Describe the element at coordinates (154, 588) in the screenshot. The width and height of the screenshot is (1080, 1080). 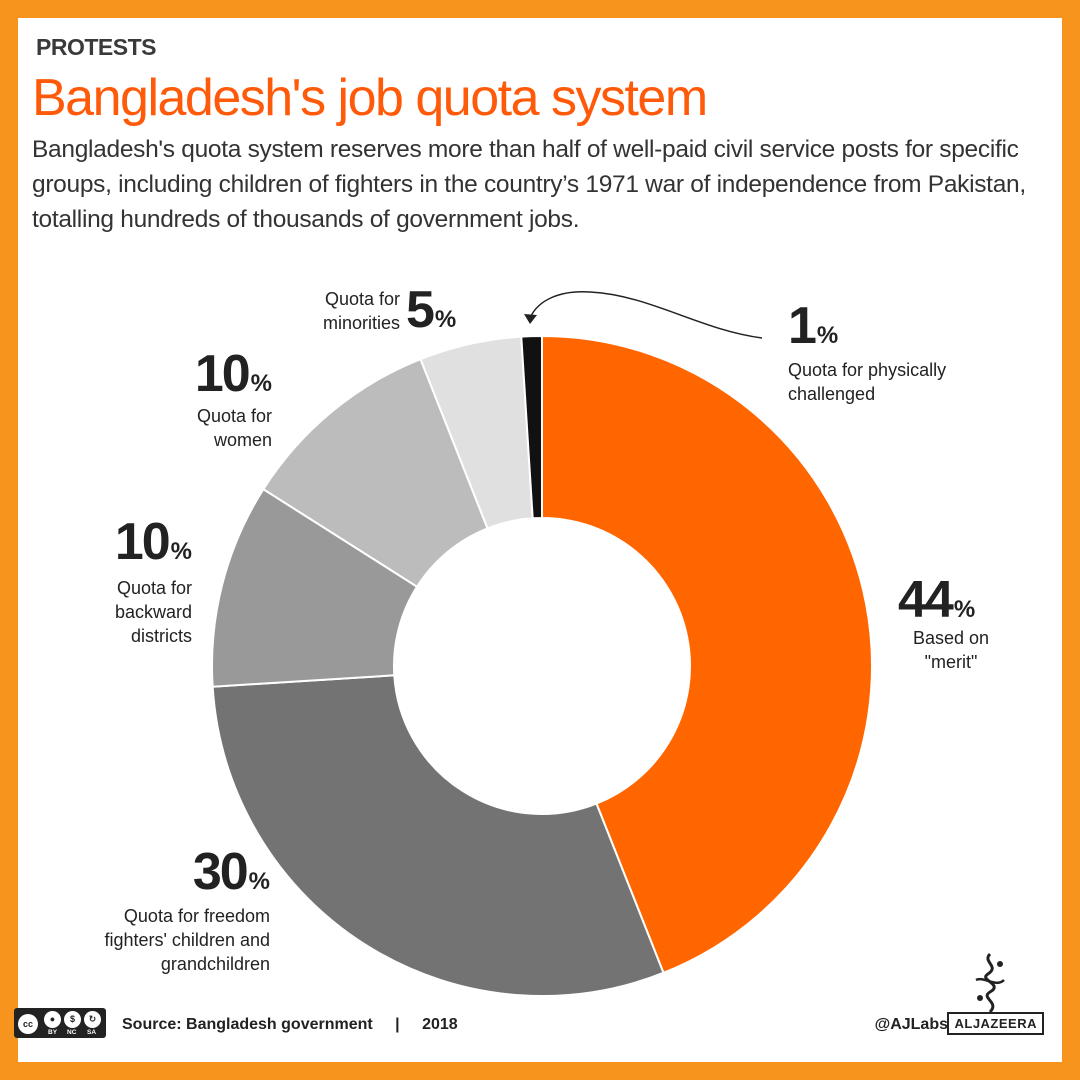
I see `desc-backward-1: Quota for` at that location.